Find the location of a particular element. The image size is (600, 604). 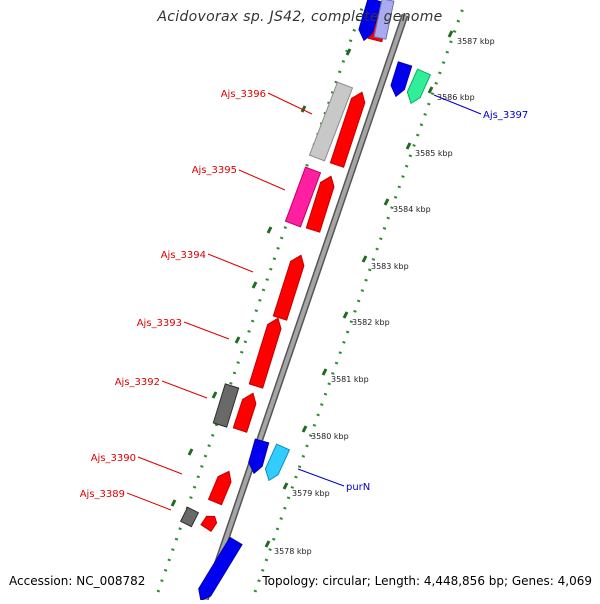

gene-ajs-3396-box is located at coordinates (331, 121).